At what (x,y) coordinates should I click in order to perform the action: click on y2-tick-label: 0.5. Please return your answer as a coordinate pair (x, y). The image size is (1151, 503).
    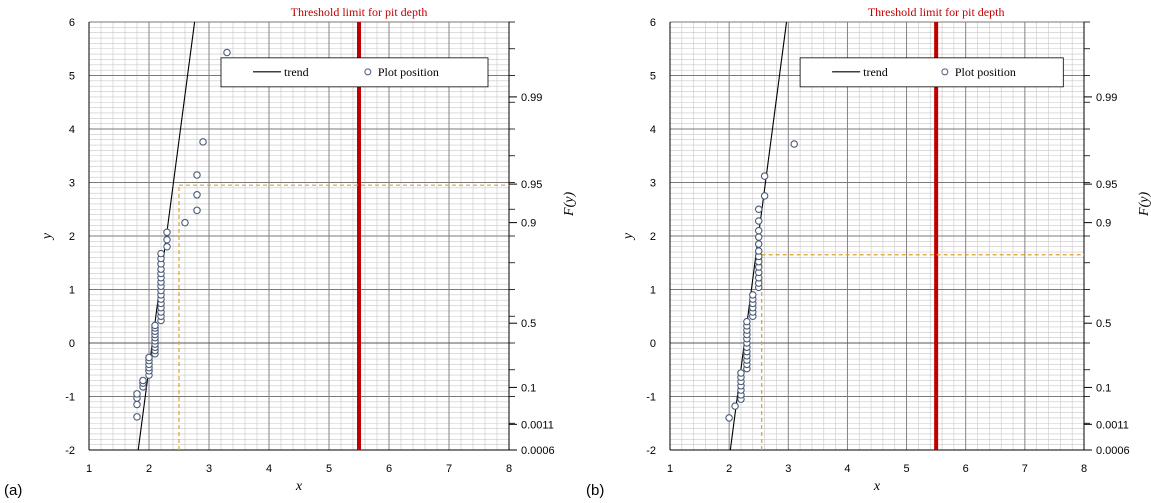
    Looking at the image, I should click on (528, 324).